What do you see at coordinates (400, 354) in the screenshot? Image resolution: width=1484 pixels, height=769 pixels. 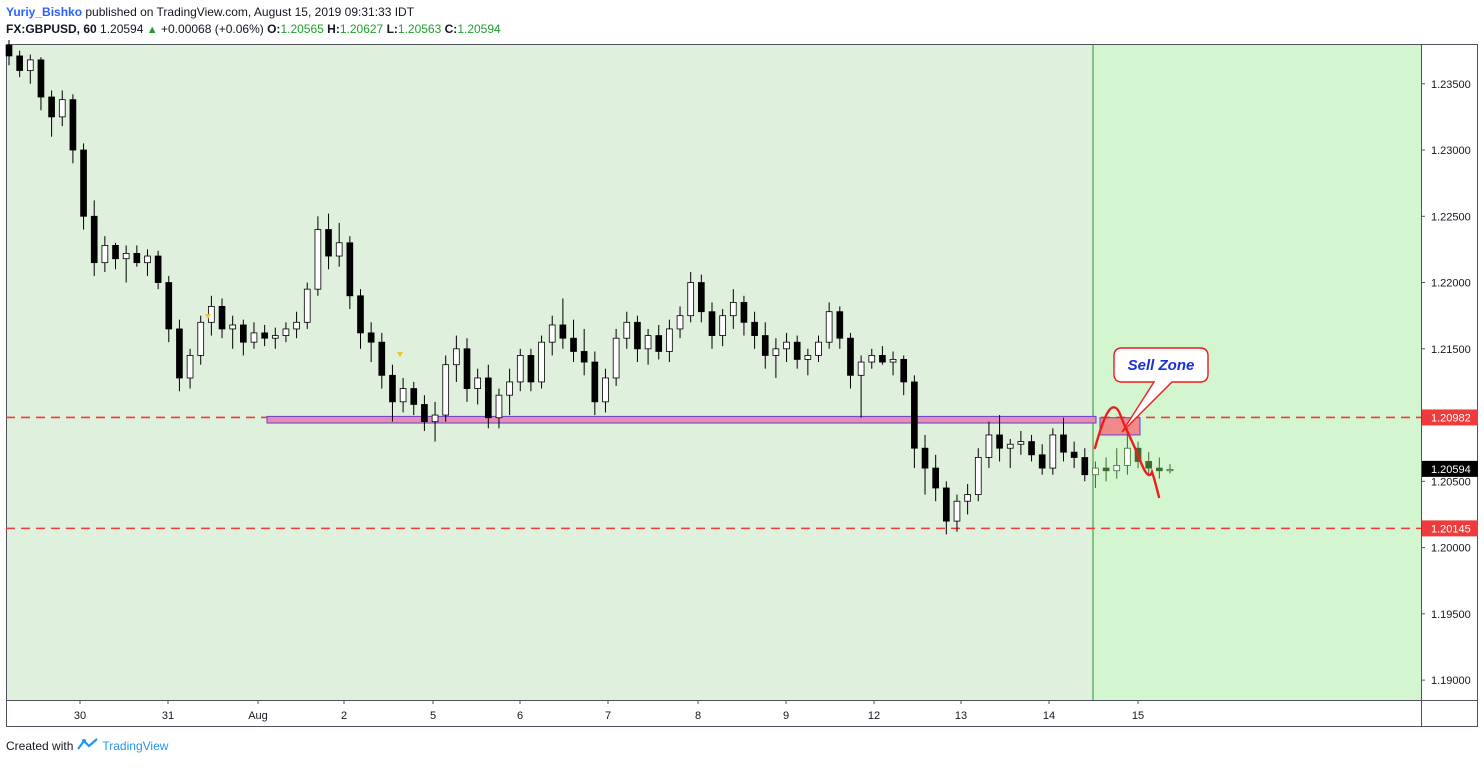 I see `marker-triangle-icon` at bounding box center [400, 354].